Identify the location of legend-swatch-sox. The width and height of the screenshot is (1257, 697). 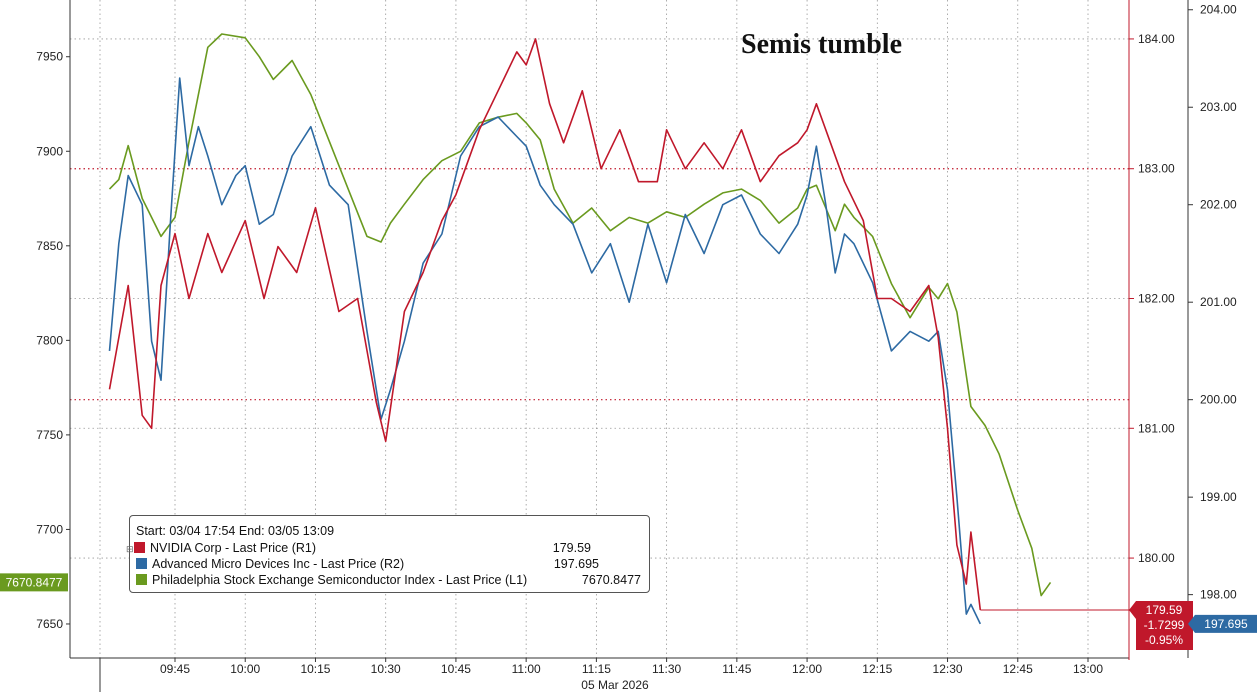
(141, 579).